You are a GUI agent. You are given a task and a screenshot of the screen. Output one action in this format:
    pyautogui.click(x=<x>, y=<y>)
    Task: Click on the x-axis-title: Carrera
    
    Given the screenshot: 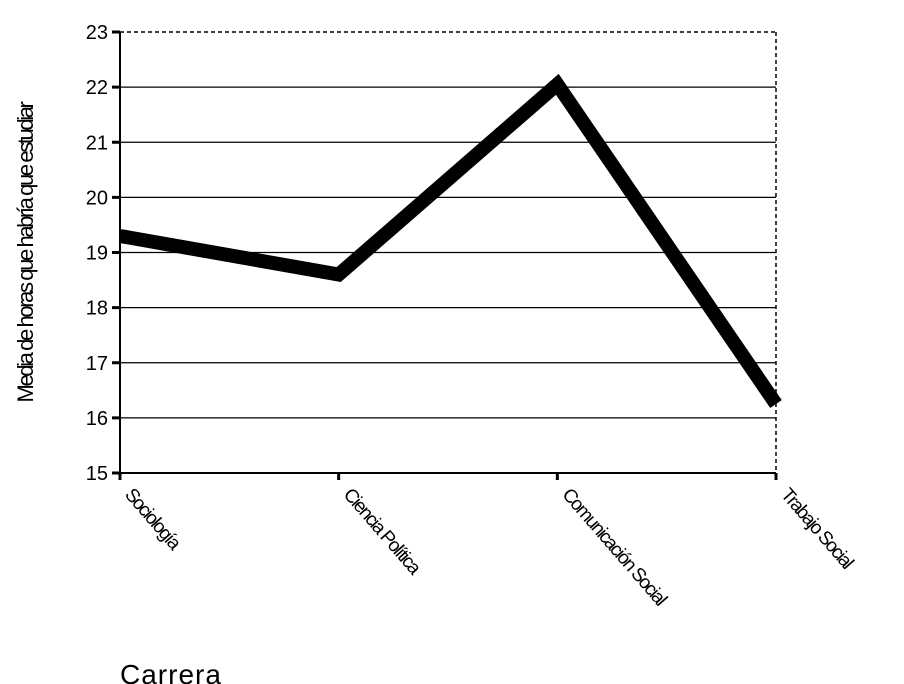 What is the action you would take?
    pyautogui.click(x=171, y=671)
    